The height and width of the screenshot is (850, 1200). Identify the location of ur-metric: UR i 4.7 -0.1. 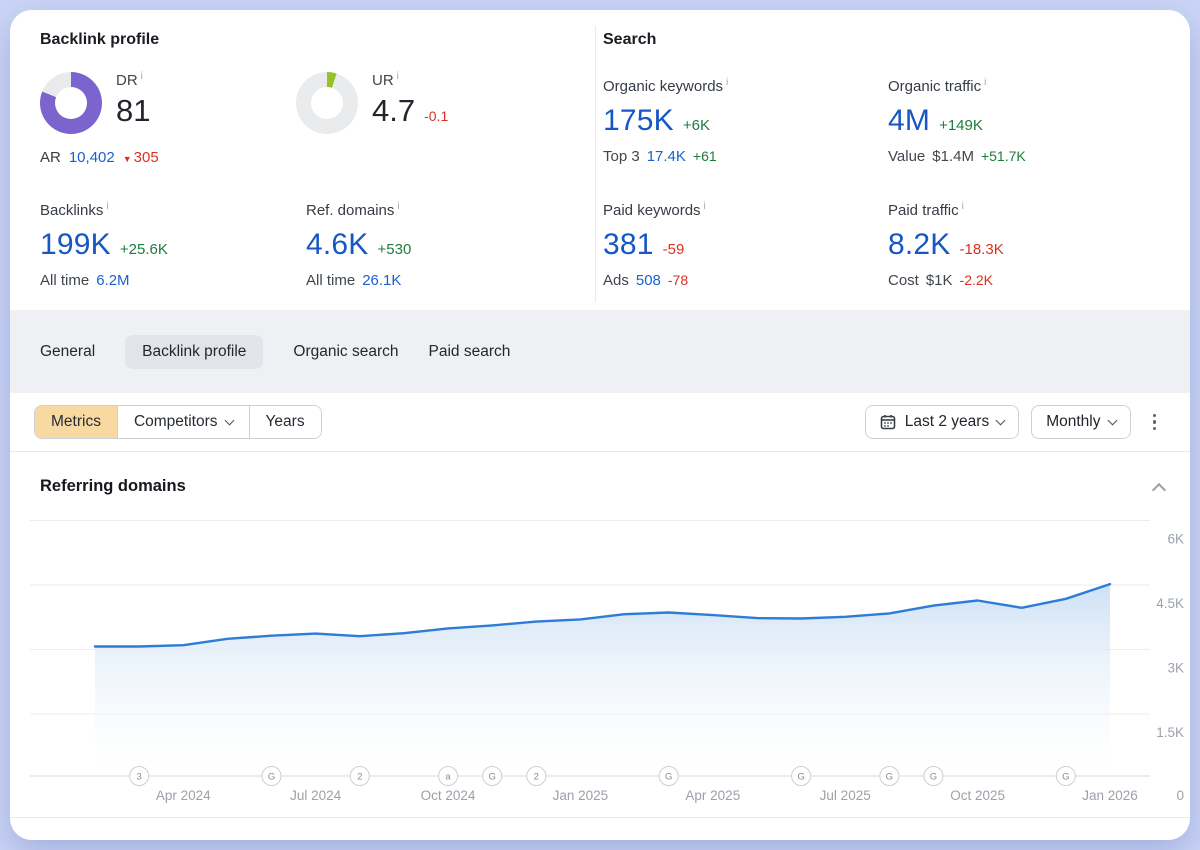
(372, 103).